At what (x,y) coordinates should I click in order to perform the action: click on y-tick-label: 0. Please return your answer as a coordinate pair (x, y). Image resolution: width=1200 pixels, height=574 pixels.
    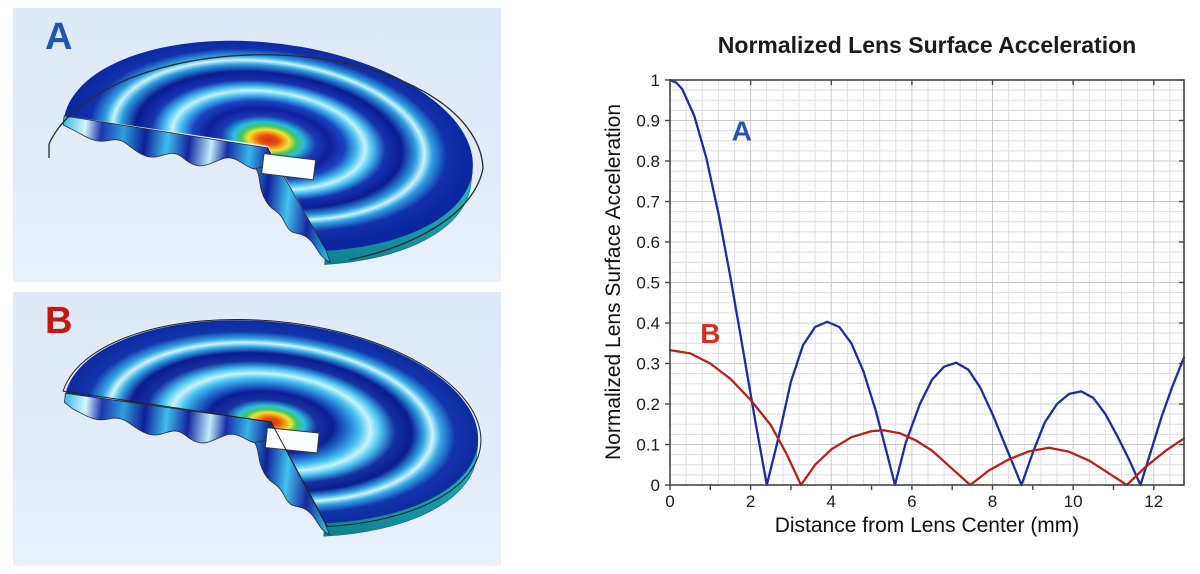
    Looking at the image, I should click on (655, 485).